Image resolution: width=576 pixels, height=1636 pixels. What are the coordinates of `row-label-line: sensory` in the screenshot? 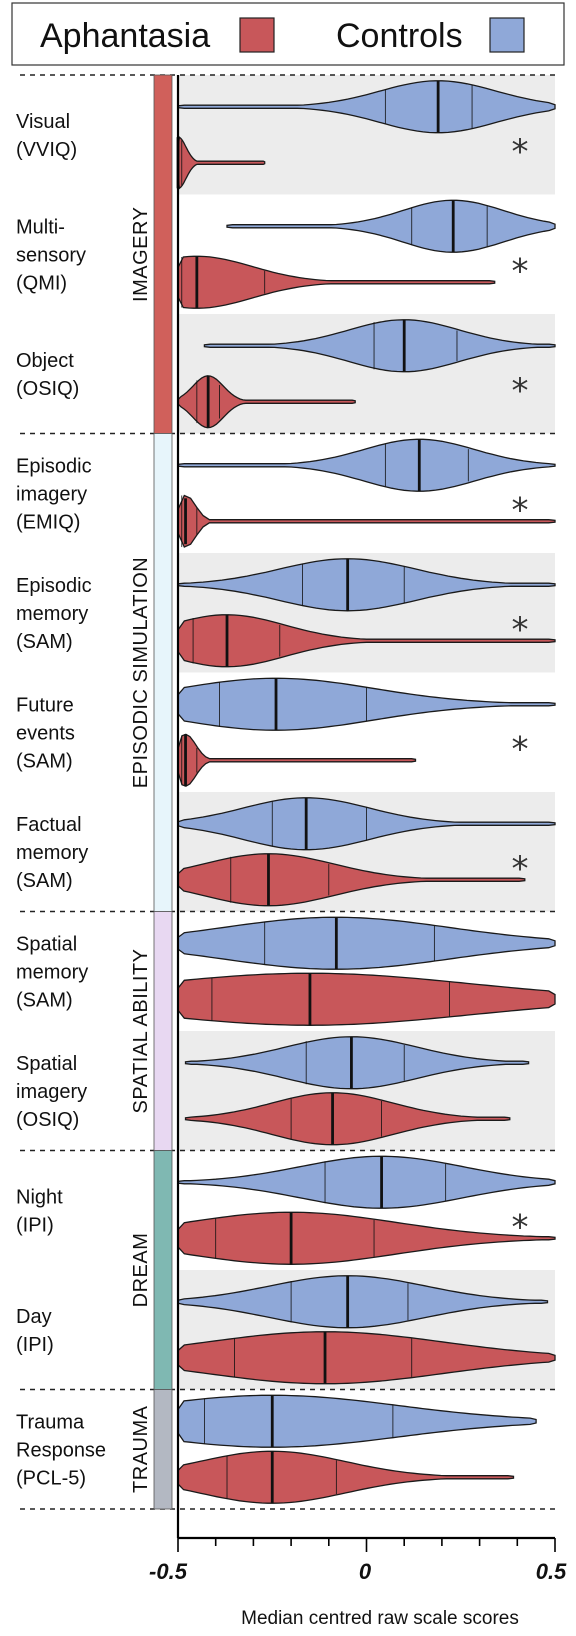 It's located at (51, 255).